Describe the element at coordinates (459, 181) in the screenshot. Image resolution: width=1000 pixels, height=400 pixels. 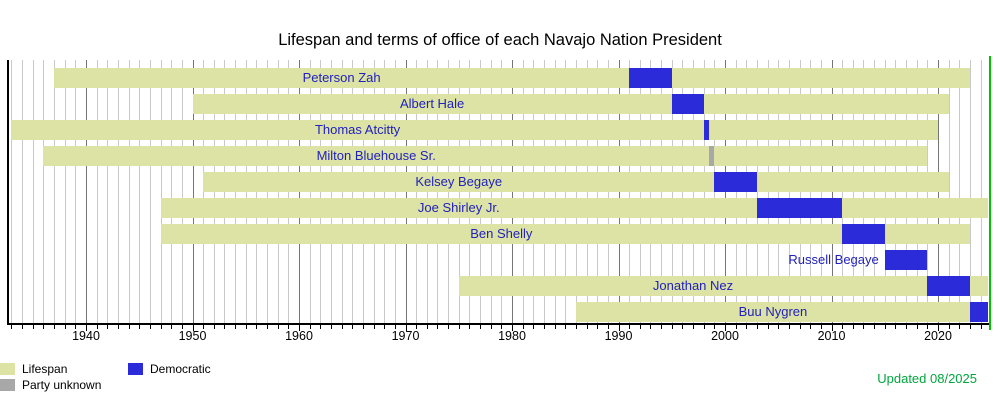
I see `president-name-label: Kelsey Begaye` at that location.